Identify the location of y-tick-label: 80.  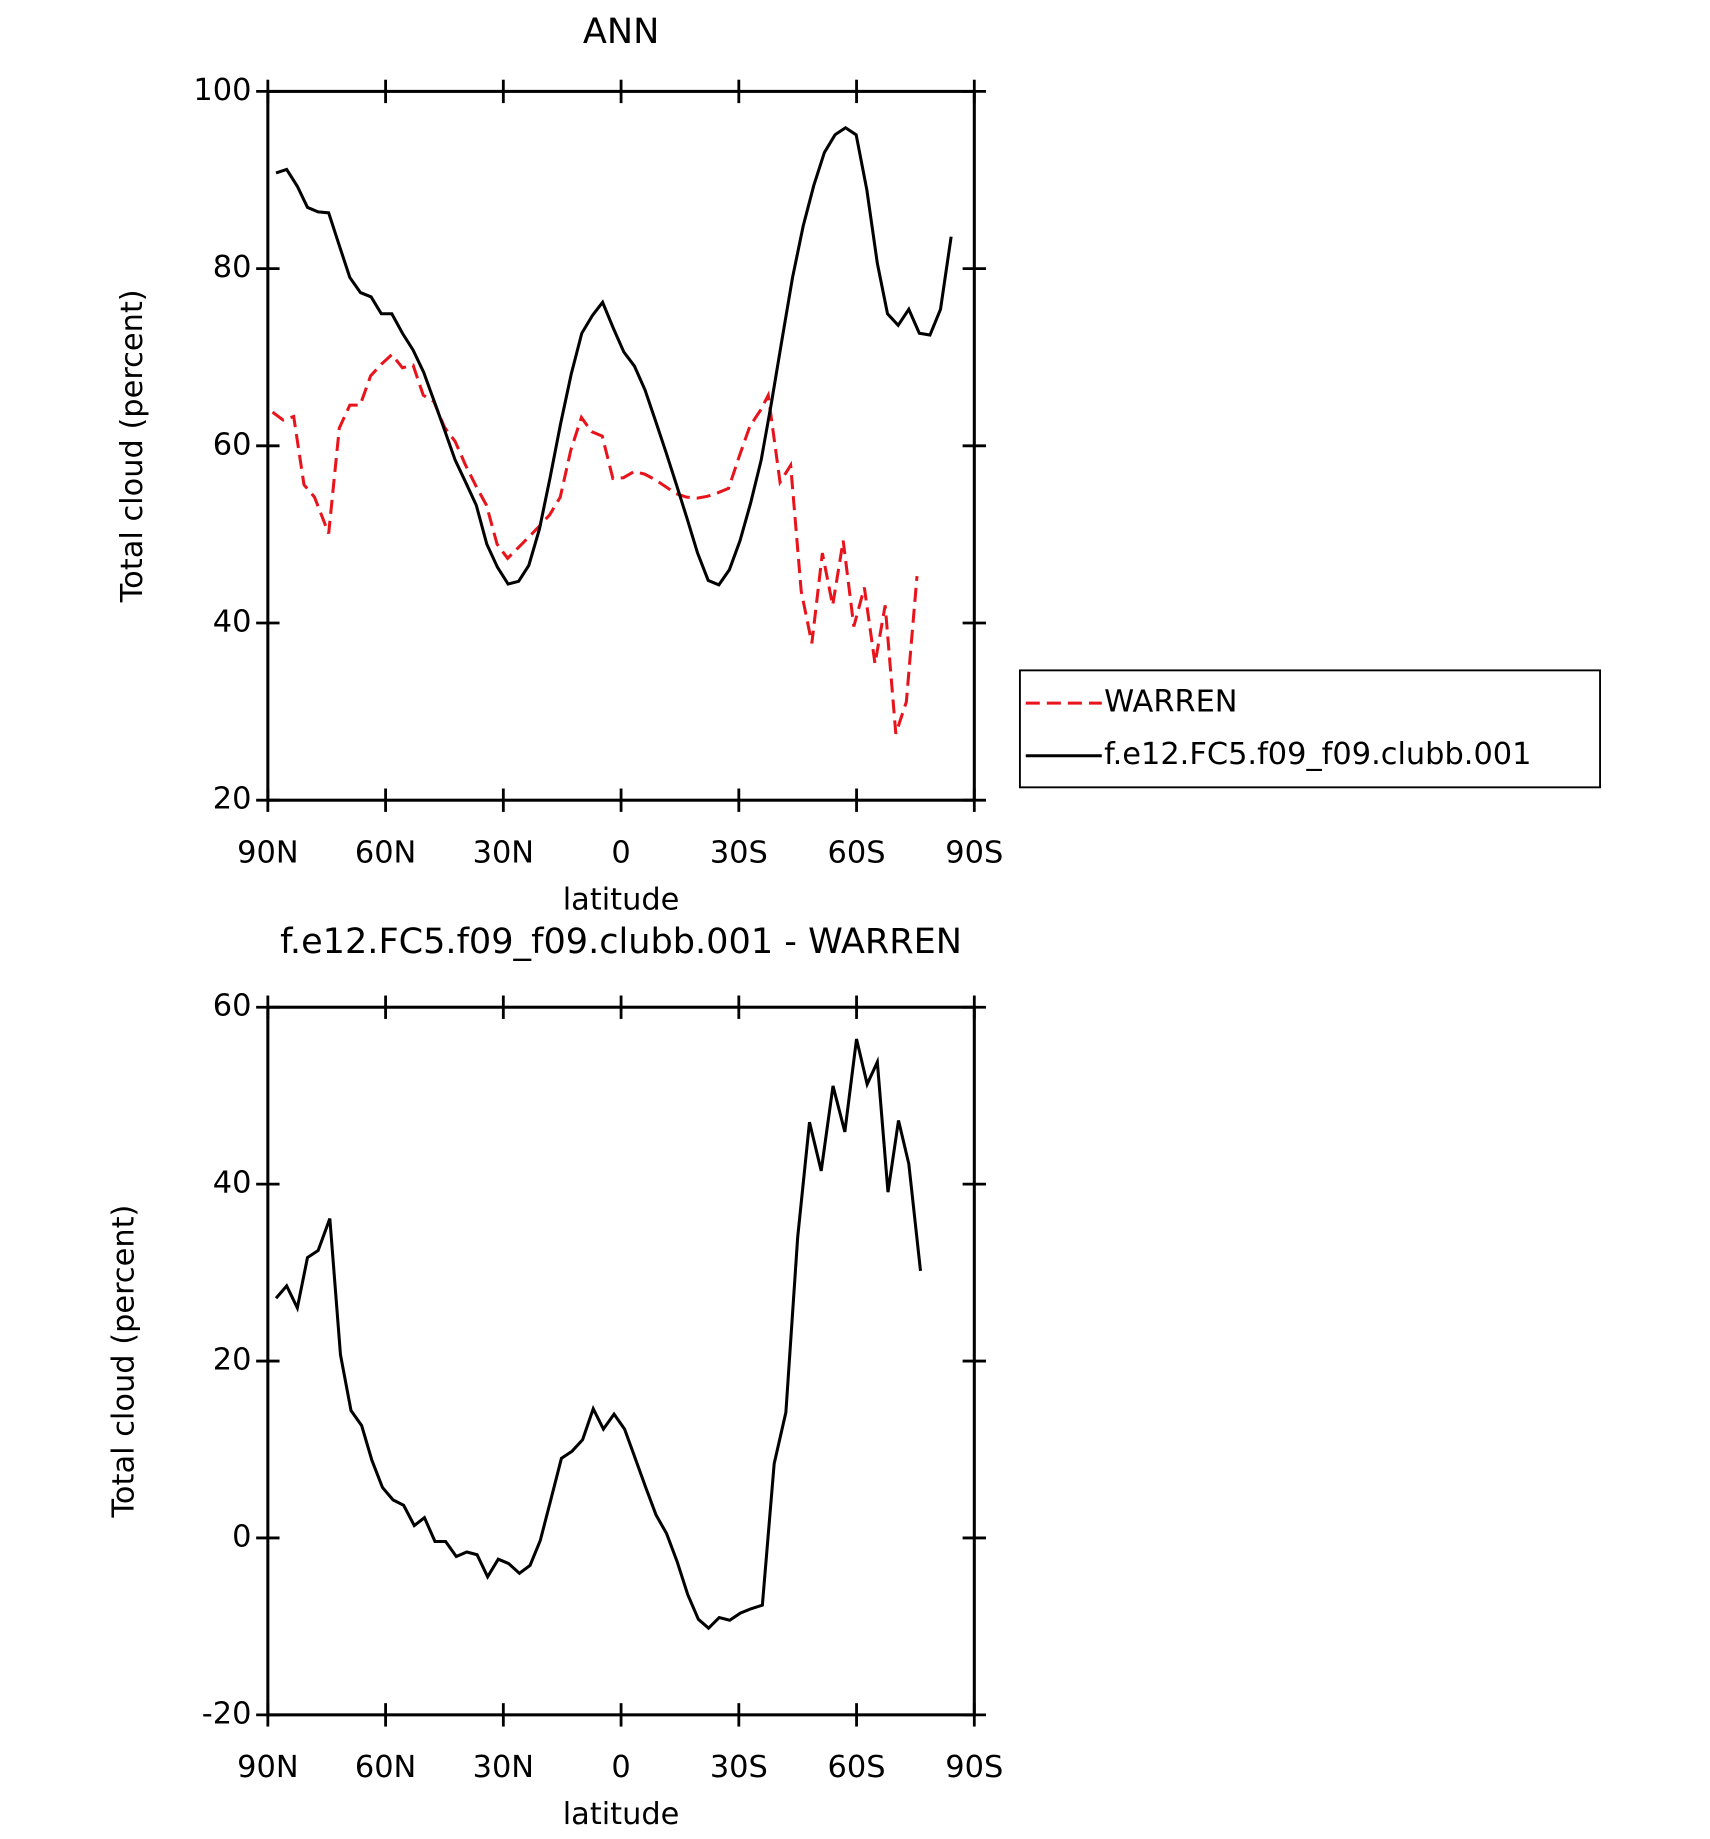
(232, 267).